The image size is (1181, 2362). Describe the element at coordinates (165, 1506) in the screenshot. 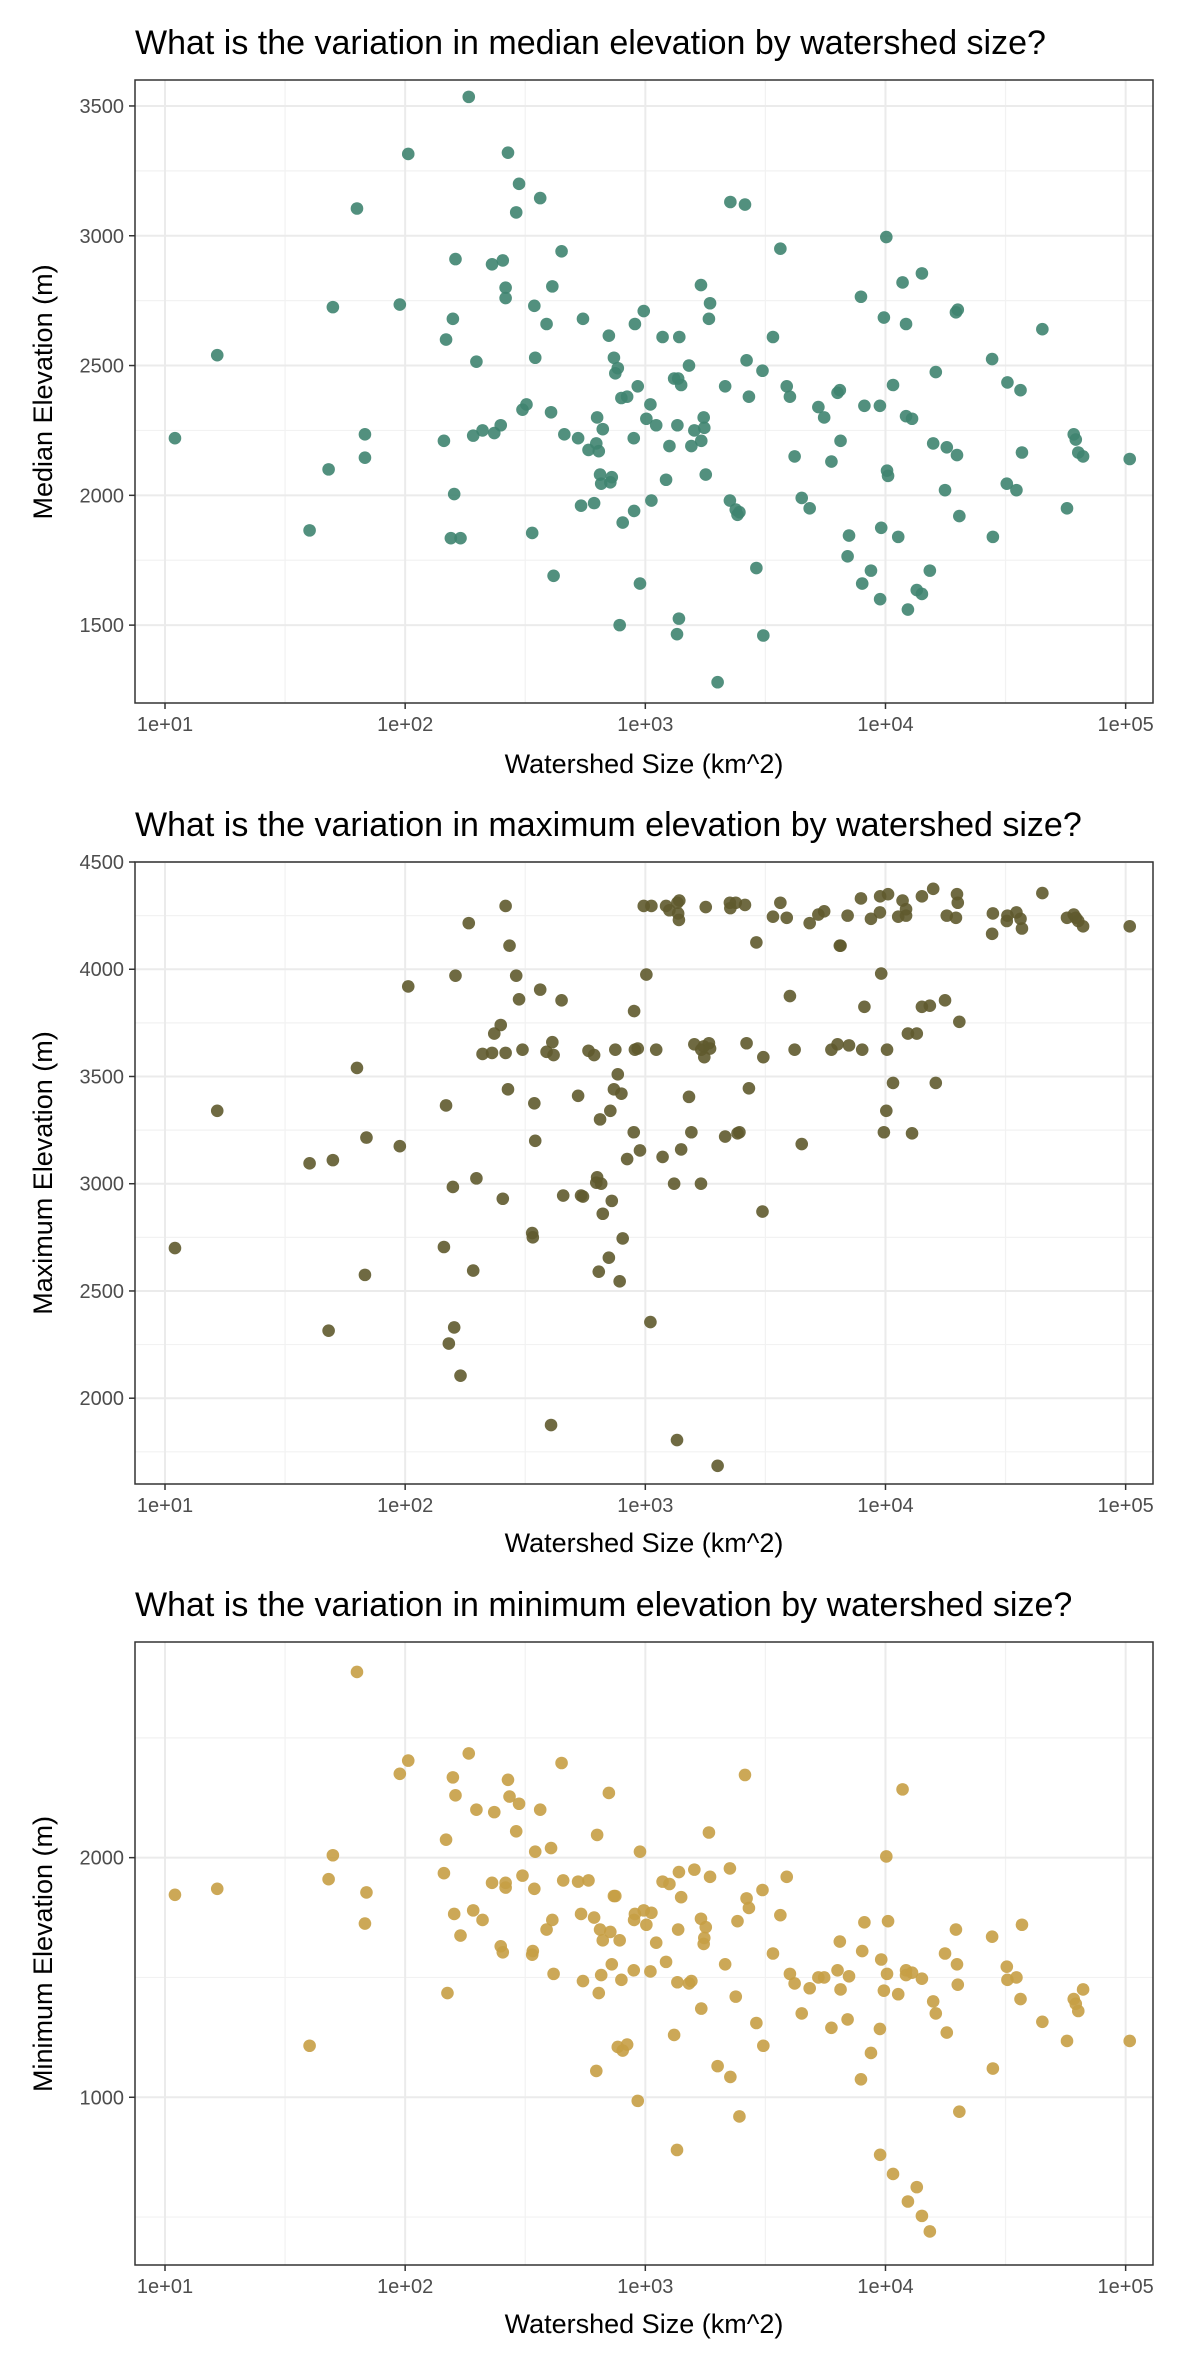

I see `x-tick-label: 1e+01` at that location.